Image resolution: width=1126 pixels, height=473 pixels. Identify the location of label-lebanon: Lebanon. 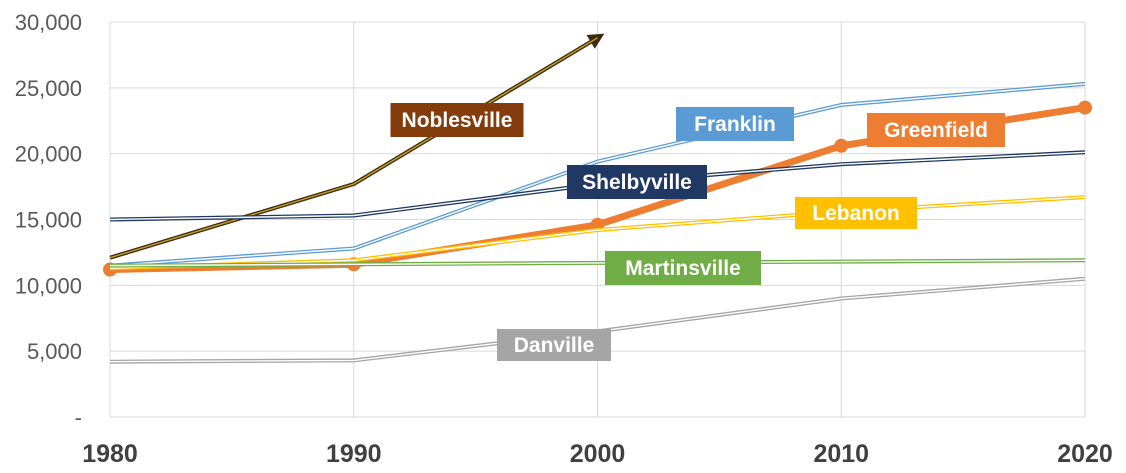
(856, 213).